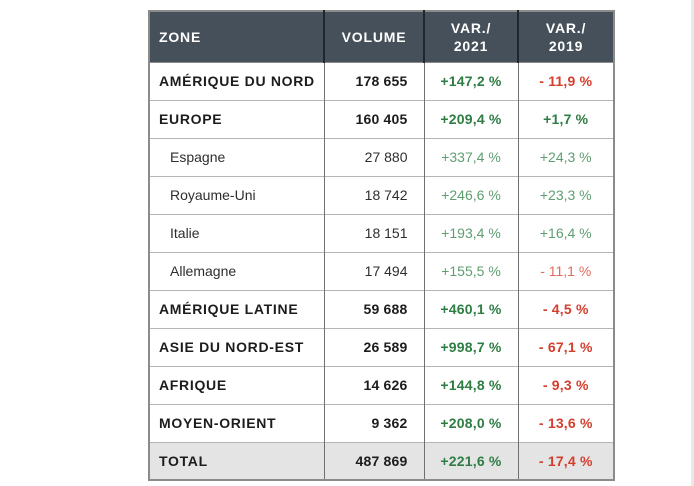 The width and height of the screenshot is (694, 486). What do you see at coordinates (565, 81) in the screenshot?
I see `var-2019-cell: - 11,9 %` at bounding box center [565, 81].